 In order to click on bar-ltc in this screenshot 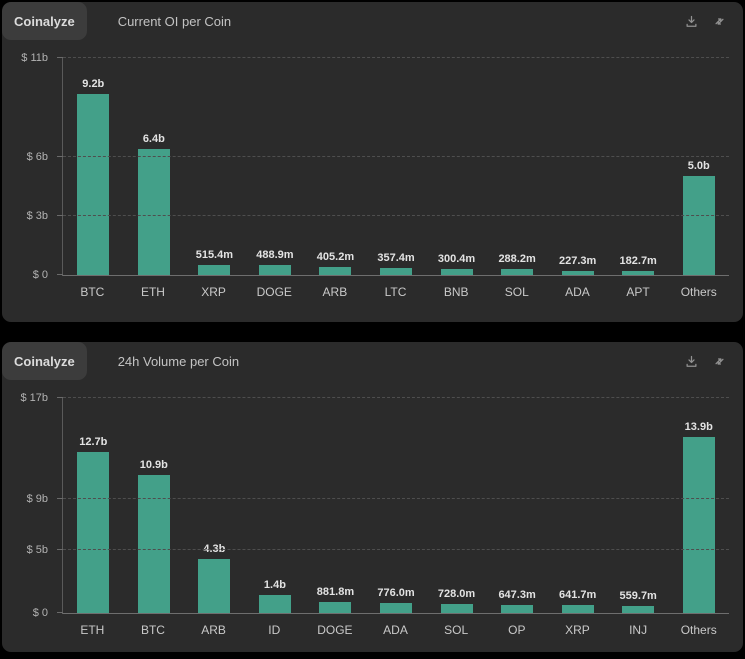, I will do `click(396, 271)`.